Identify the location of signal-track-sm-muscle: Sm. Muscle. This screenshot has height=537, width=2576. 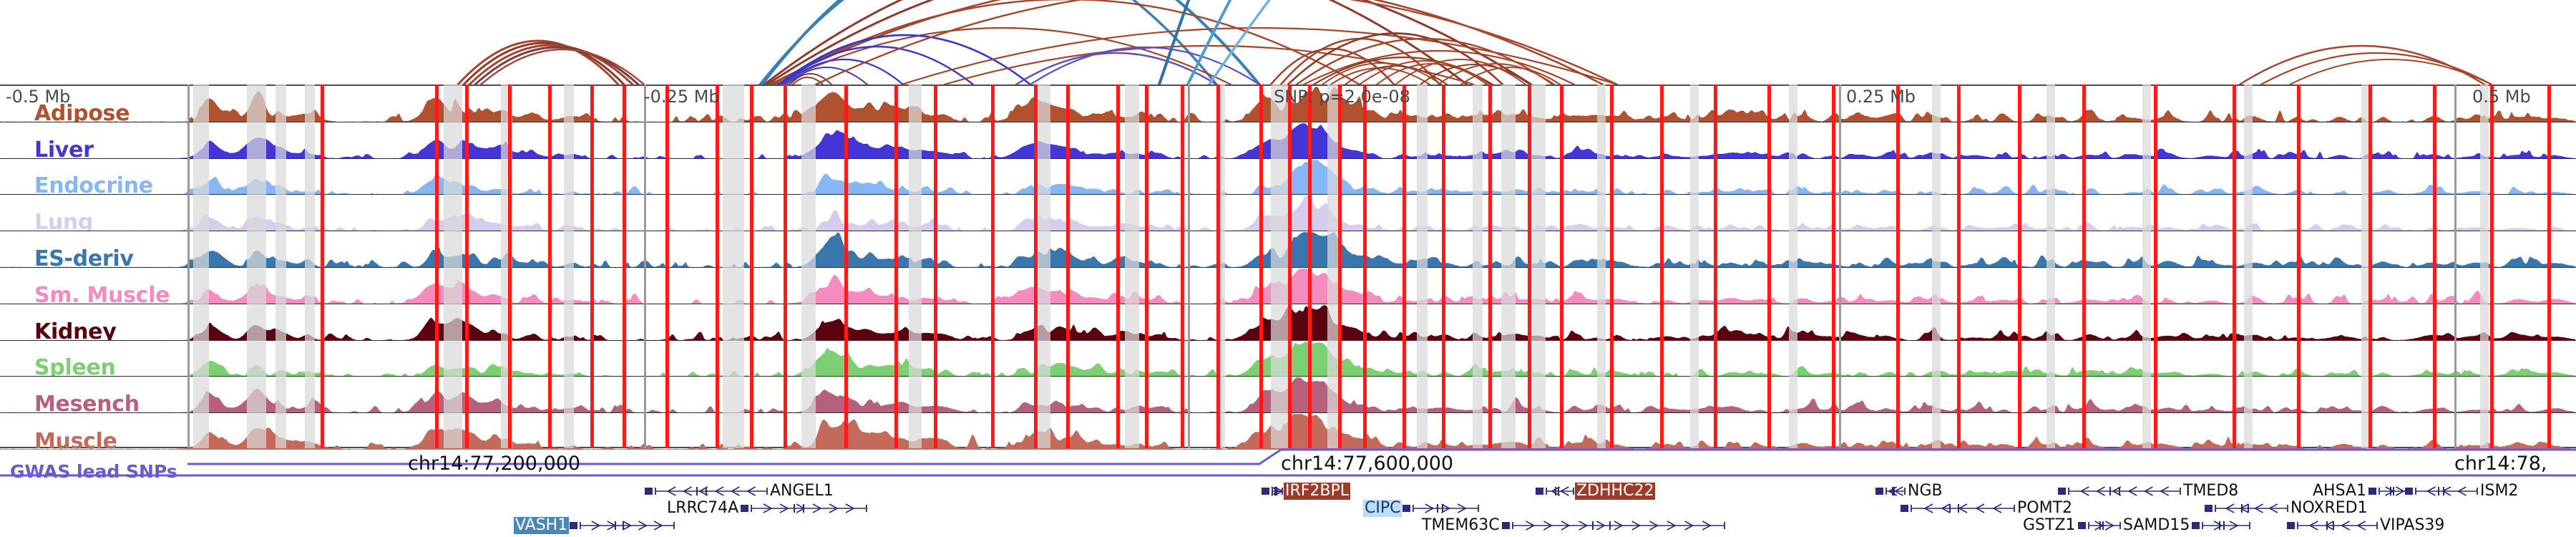
(1288, 286).